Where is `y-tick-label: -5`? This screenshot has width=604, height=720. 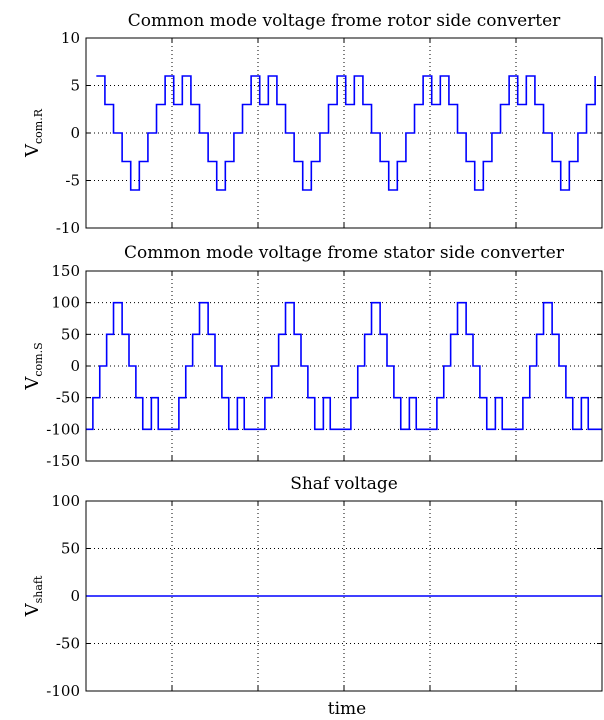 y-tick-label: -5 is located at coordinates (72, 181).